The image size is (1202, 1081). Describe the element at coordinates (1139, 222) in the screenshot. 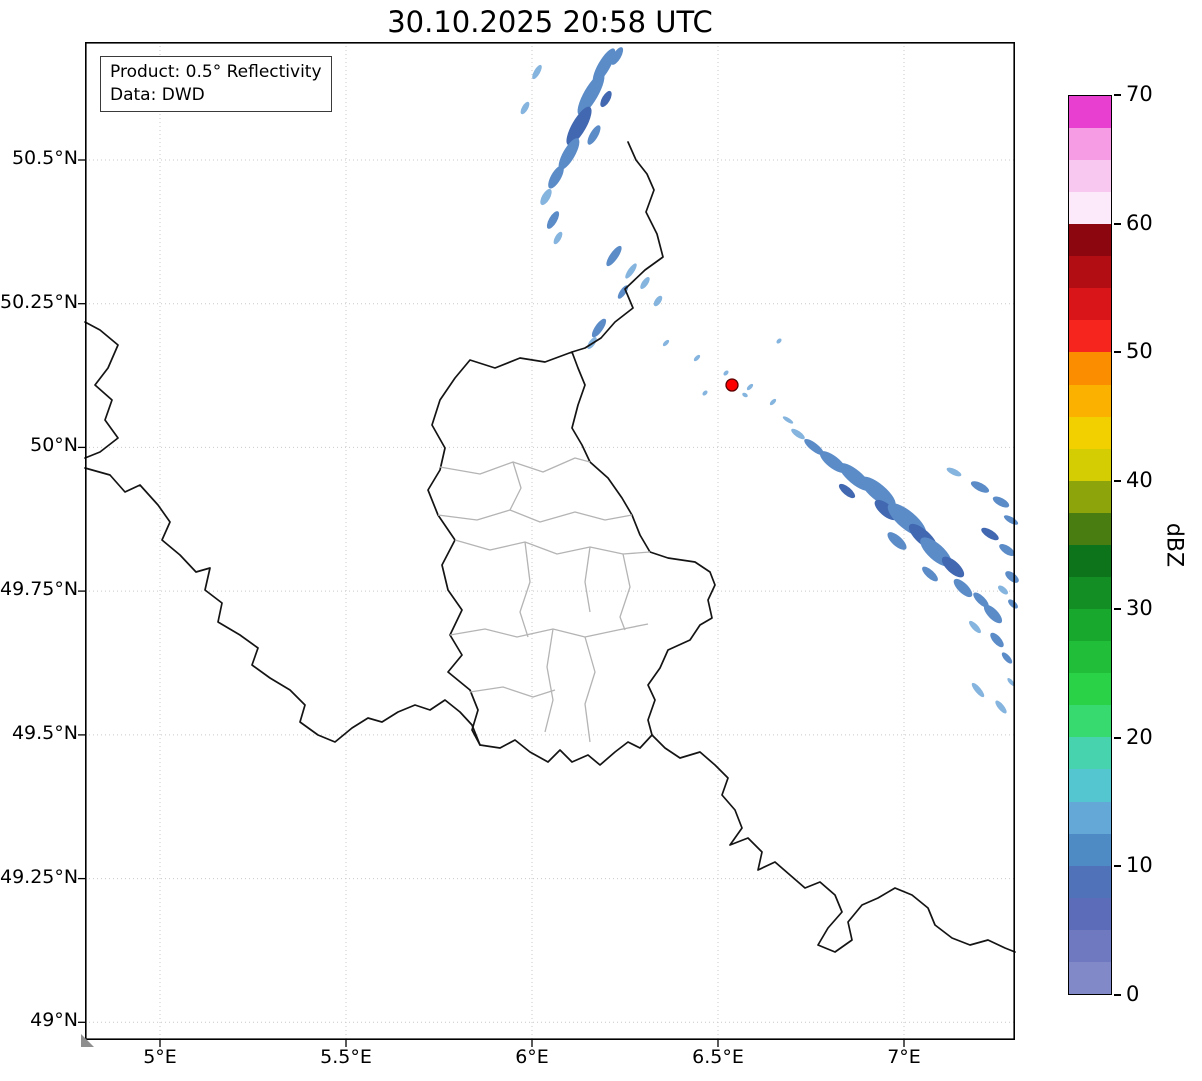

I see `colorbar-tick-label: 60` at that location.